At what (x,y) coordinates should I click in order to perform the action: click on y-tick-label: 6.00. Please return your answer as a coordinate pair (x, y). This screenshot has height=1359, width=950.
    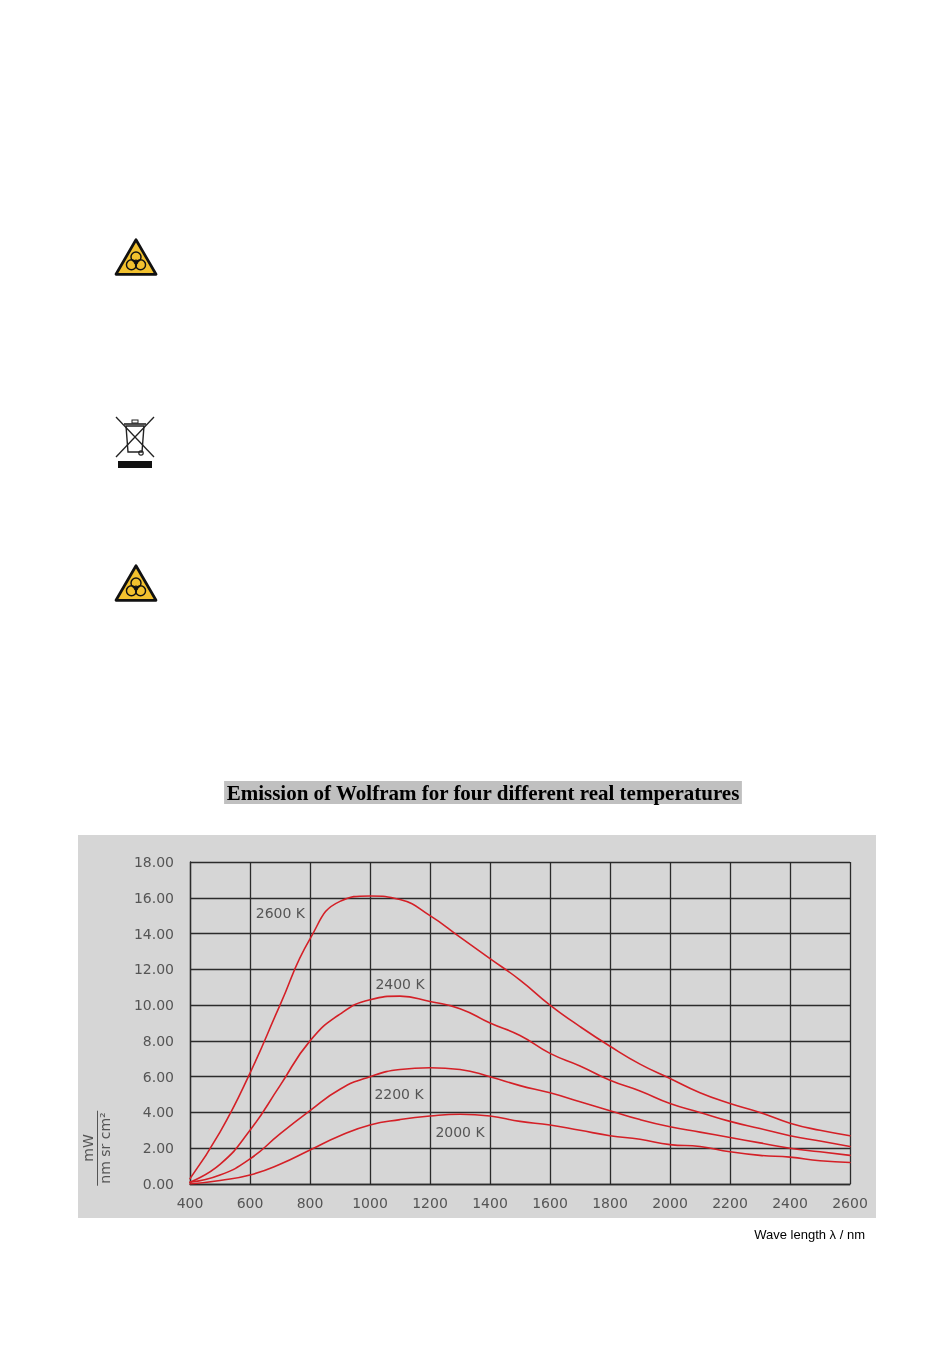
    Looking at the image, I should click on (158, 1076).